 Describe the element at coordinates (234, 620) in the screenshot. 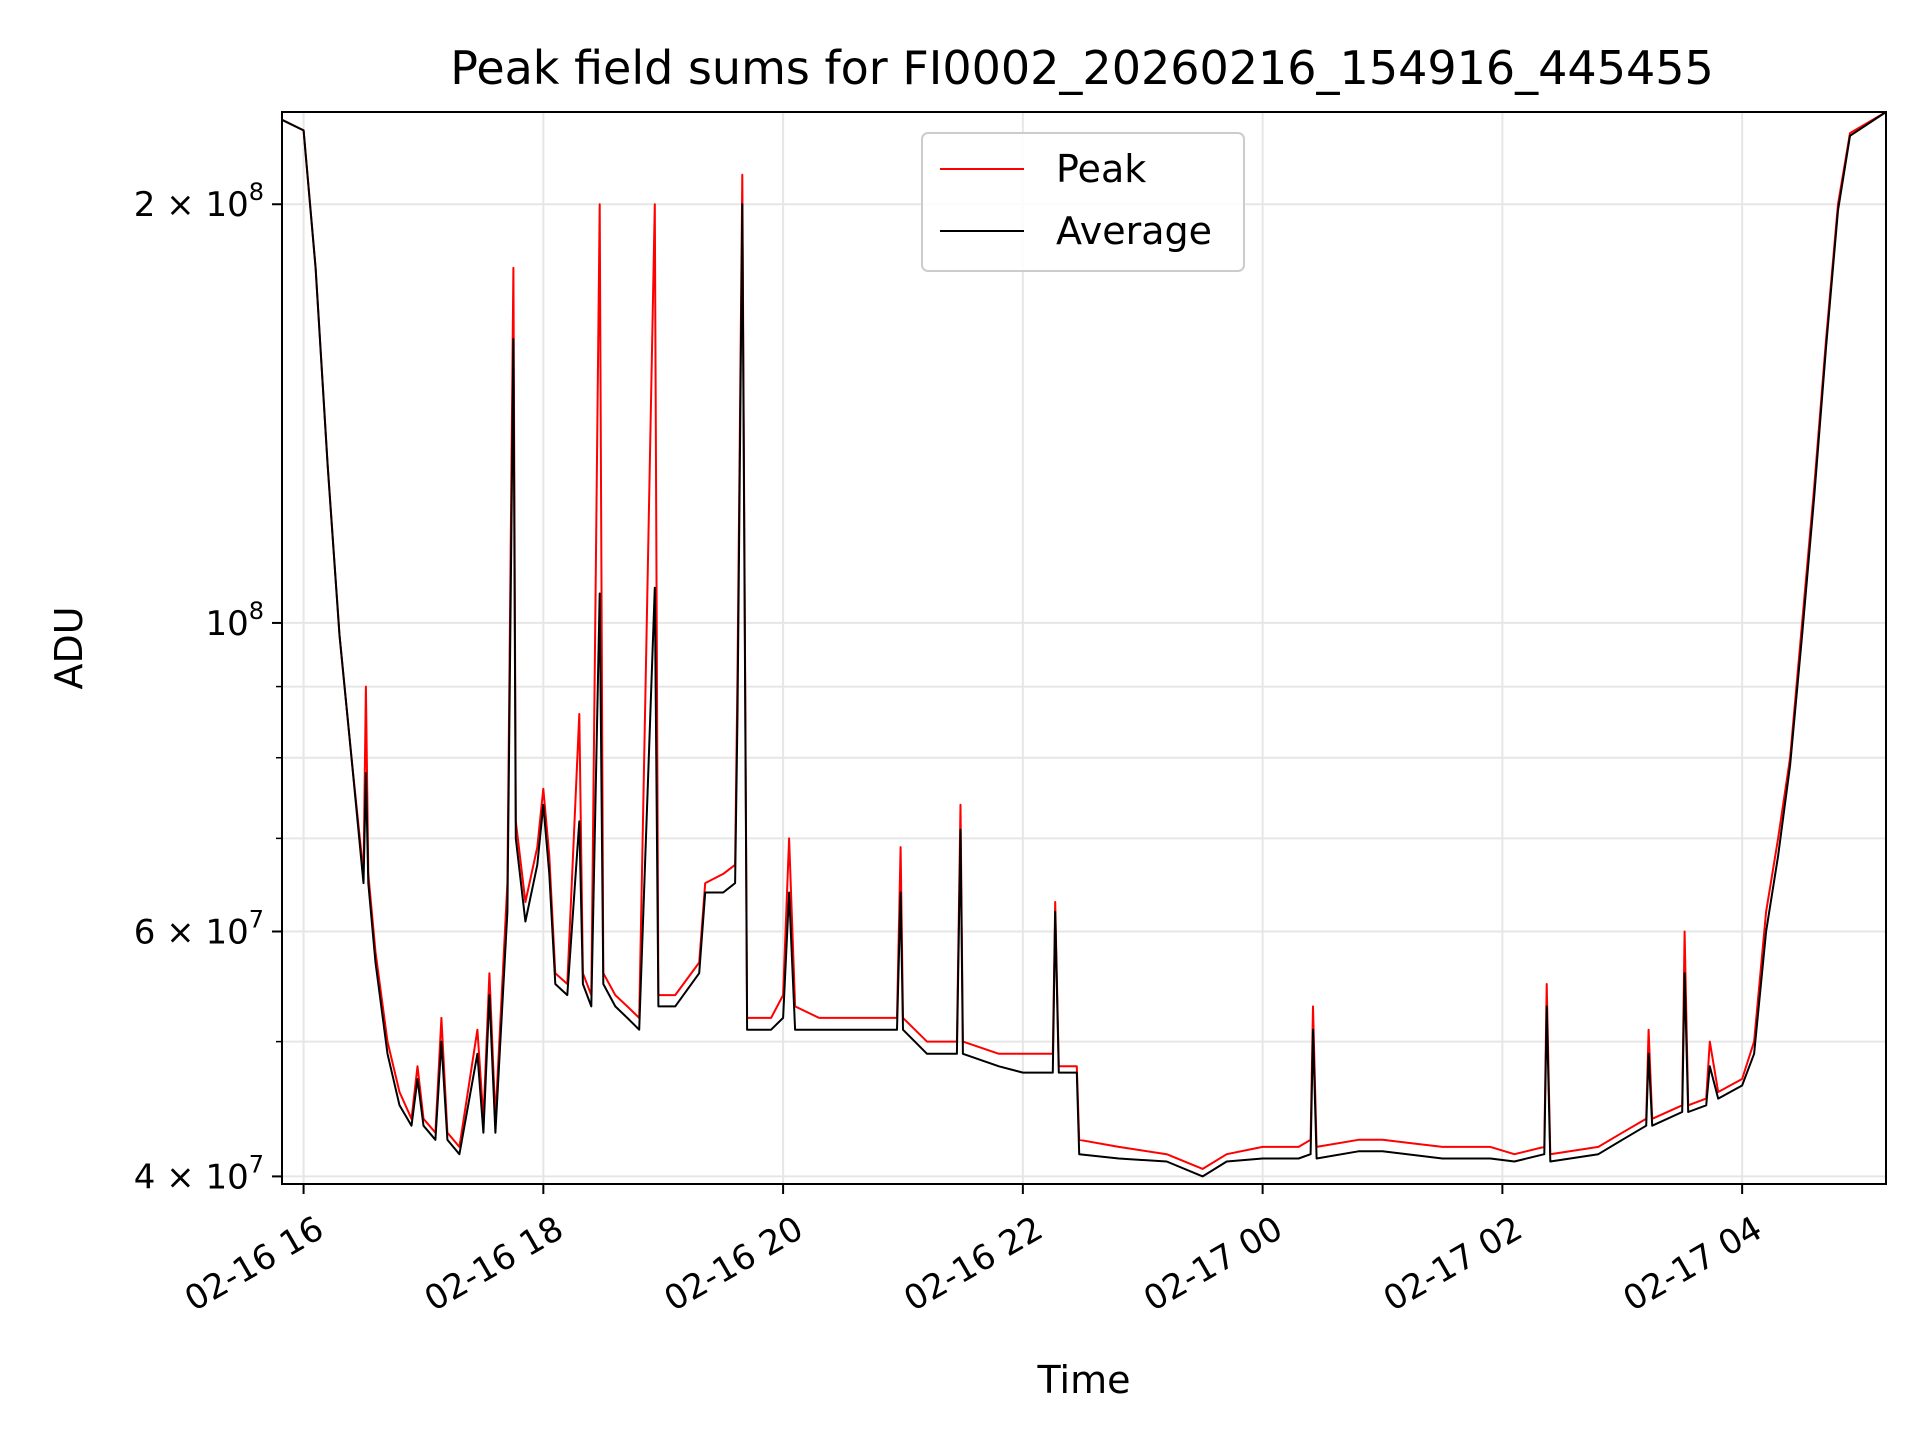

I see `y-tick-label: 108` at that location.